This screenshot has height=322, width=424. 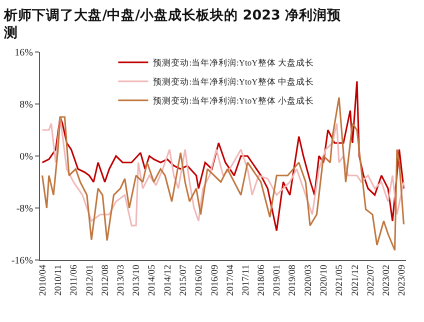 I want to click on x-tick-label: 2018/06, so click(x=262, y=280).